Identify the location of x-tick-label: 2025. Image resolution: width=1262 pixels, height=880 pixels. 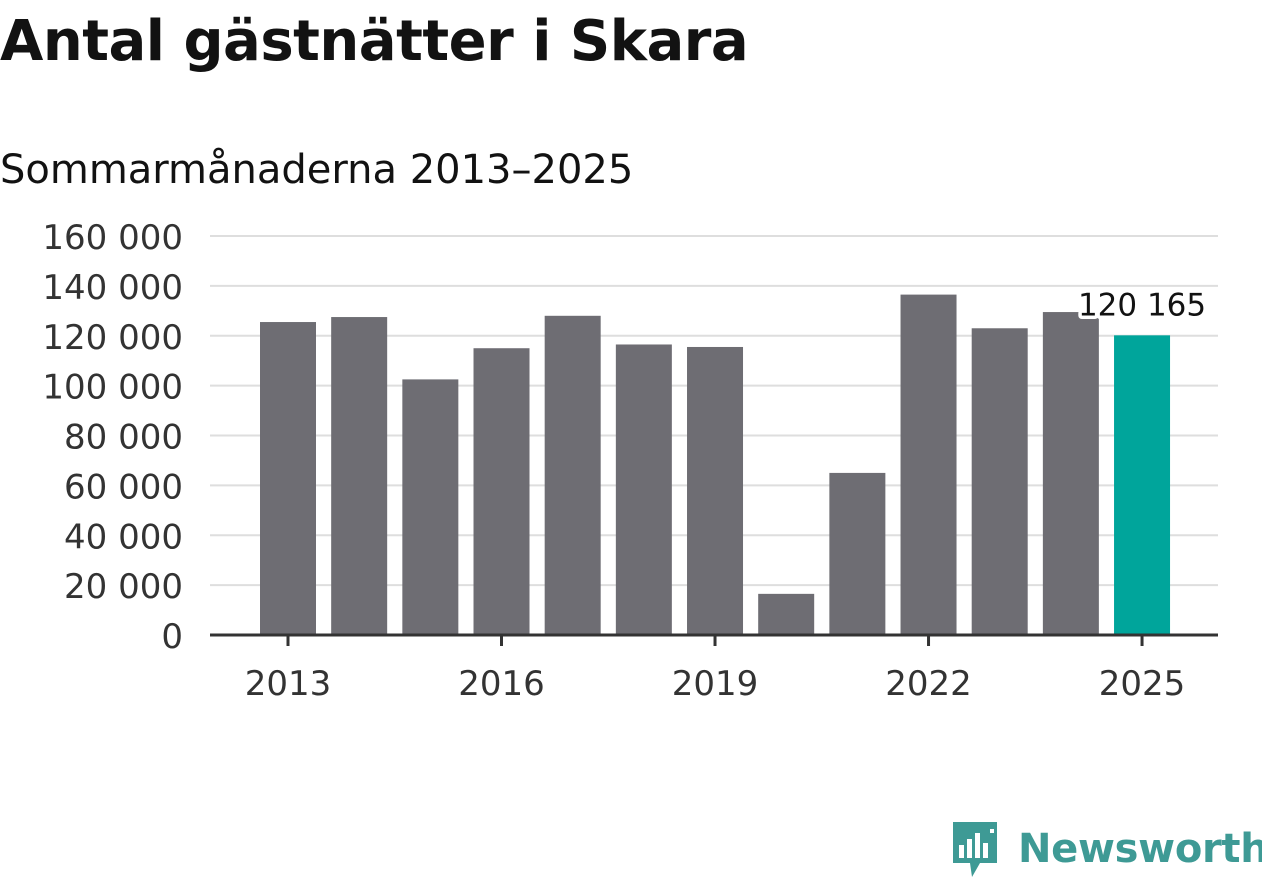
(1142, 684).